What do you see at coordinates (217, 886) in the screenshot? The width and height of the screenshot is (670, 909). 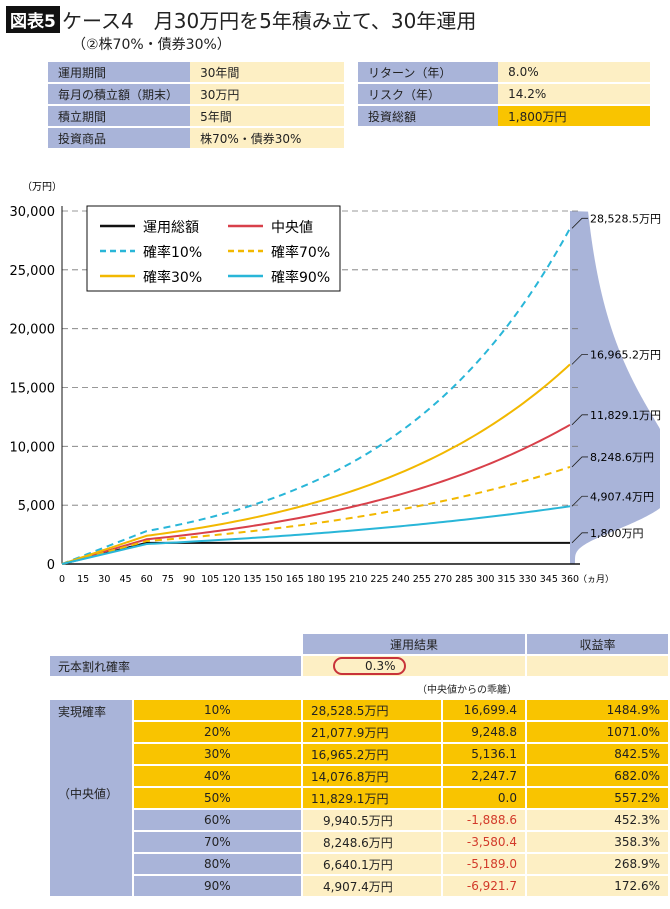 I see `probability-cell: 90%` at bounding box center [217, 886].